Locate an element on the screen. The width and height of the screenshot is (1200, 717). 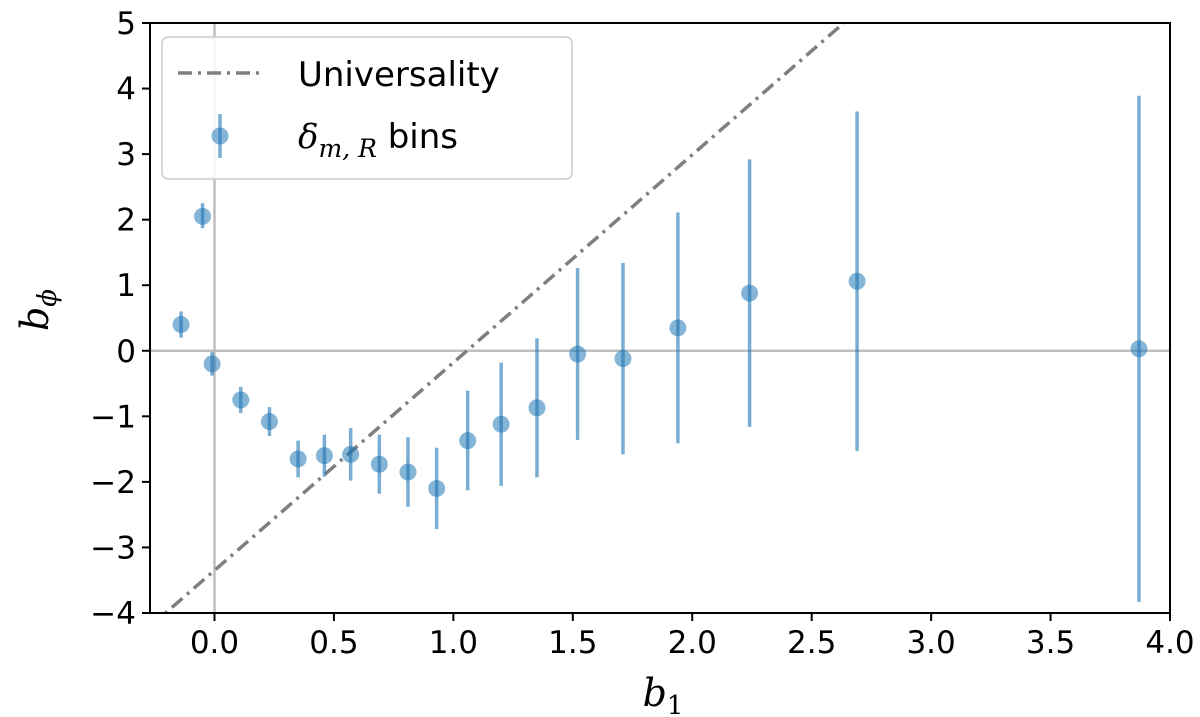
x-tick-label-6: 3.0 is located at coordinates (930, 643).